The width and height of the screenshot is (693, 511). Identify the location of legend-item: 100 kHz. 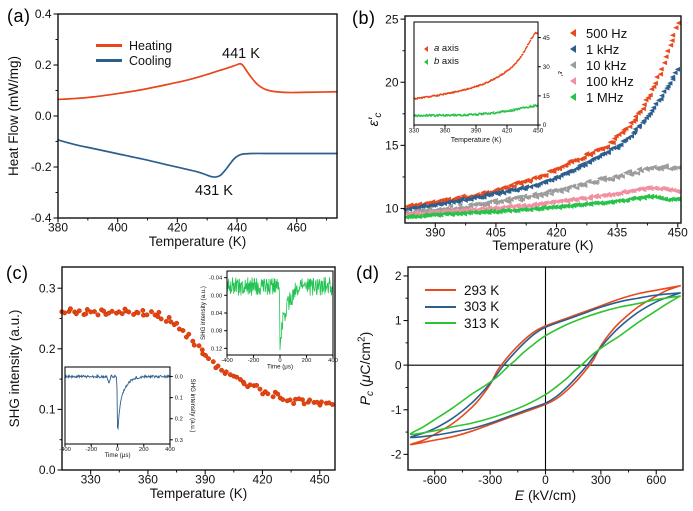
(602, 81).